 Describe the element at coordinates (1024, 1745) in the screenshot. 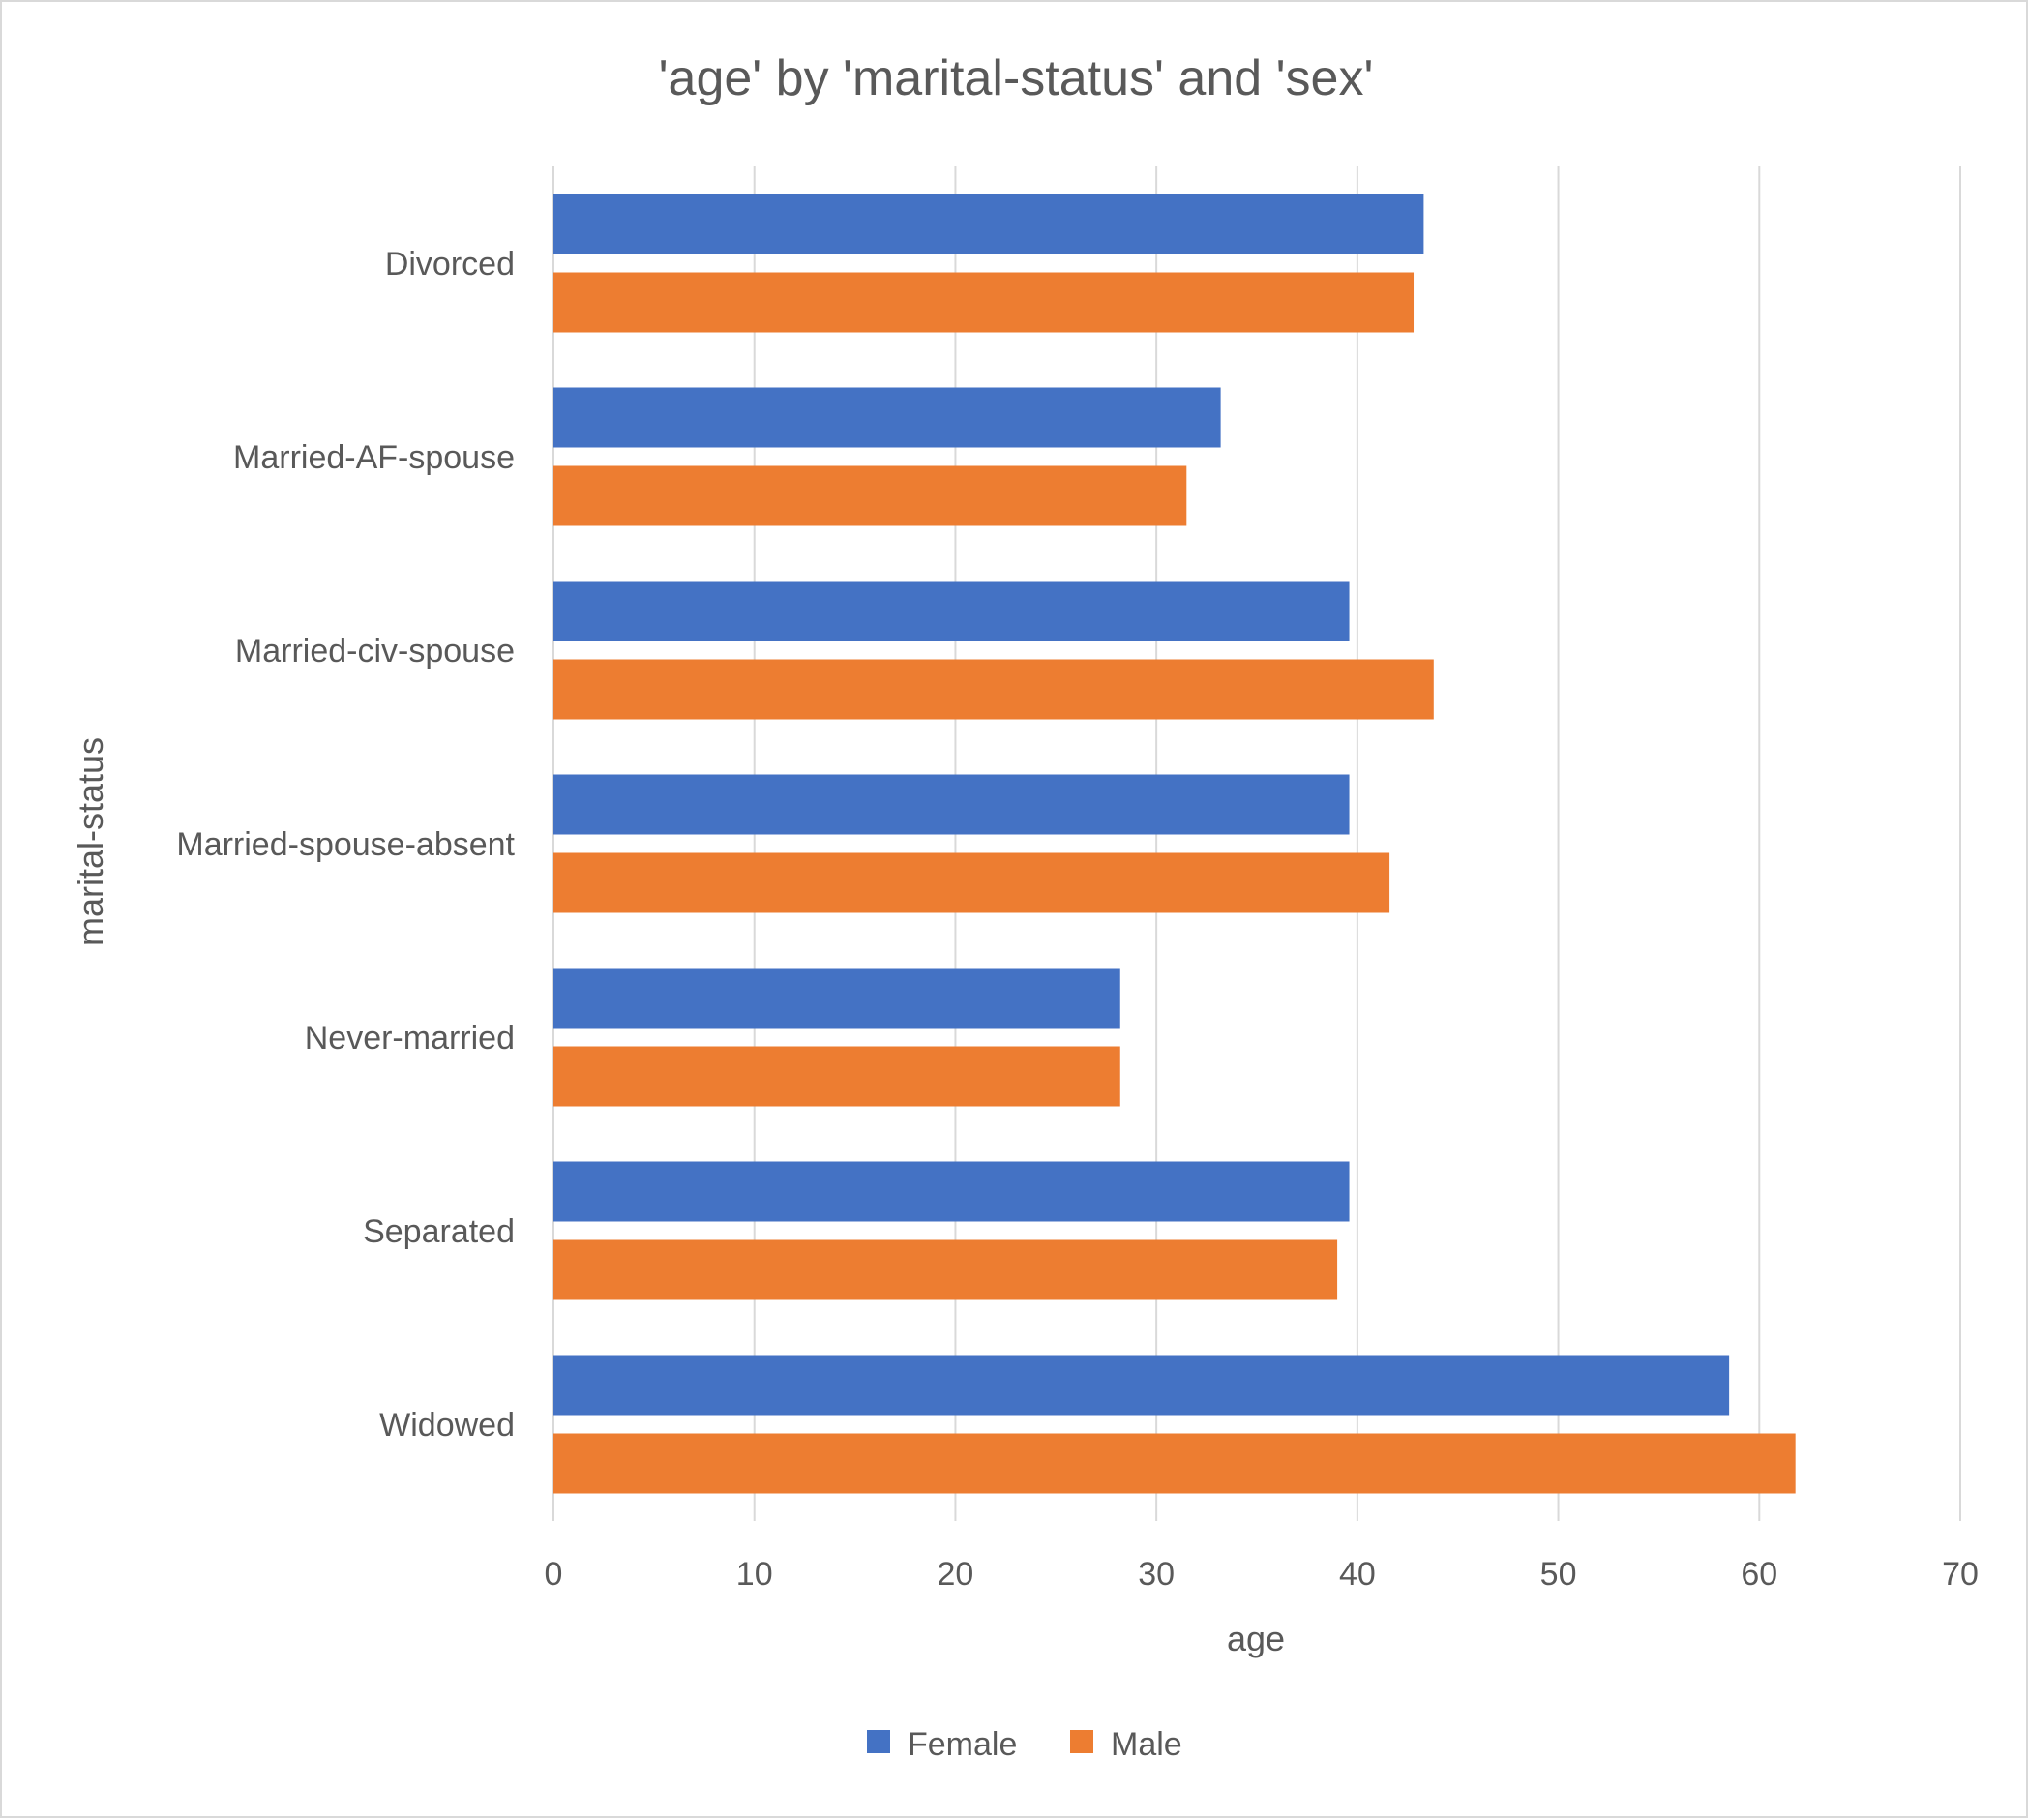

I see `legend: Female Male` at that location.